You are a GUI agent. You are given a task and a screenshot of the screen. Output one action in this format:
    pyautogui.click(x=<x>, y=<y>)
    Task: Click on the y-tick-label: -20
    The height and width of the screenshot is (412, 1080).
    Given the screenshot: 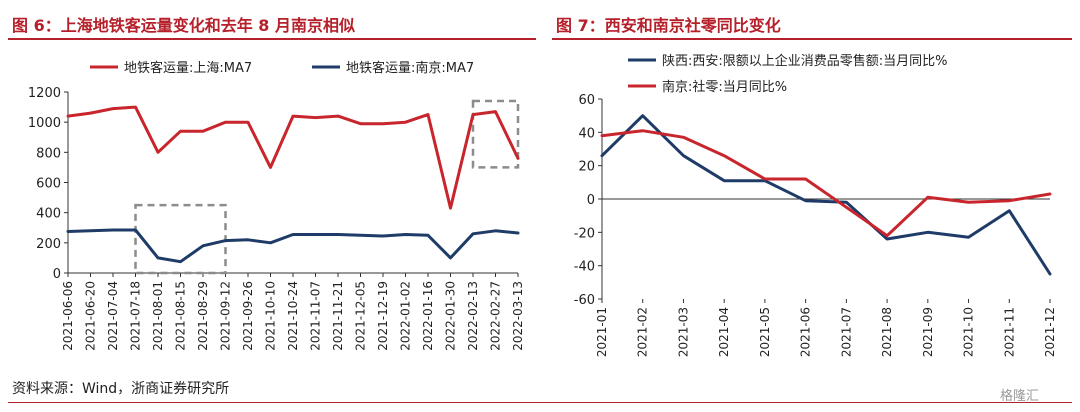 What is the action you would take?
    pyautogui.click(x=584, y=233)
    